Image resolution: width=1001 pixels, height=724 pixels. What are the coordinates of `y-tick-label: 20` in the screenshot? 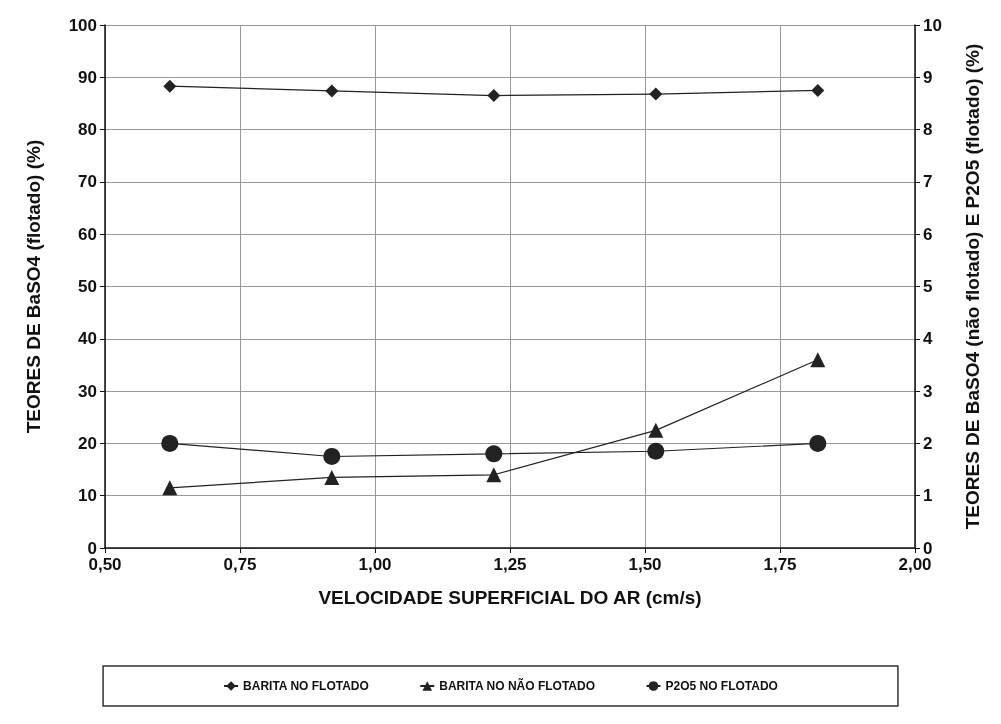 It's located at (87, 443).